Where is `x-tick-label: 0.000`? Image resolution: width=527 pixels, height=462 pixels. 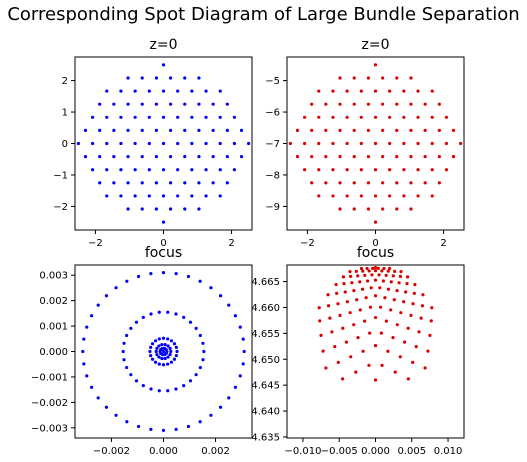 x-tick-label: 0.000 is located at coordinates (375, 451).